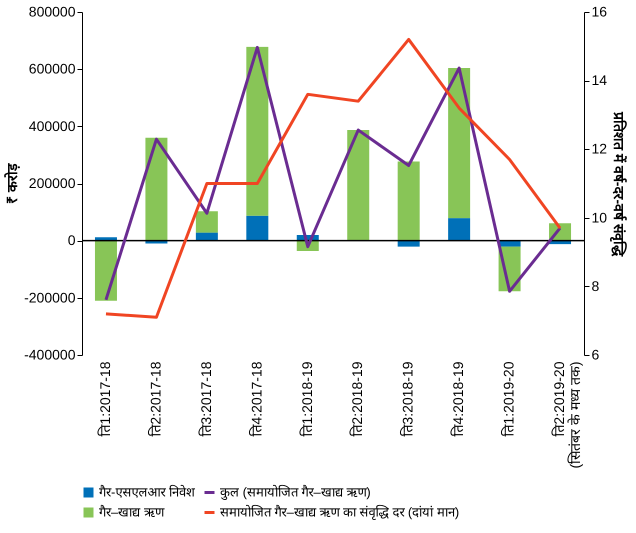 The height and width of the screenshot is (533, 636). What do you see at coordinates (357, 399) in the screenshot?
I see `x-tick-label: ति2:2018-19` at bounding box center [357, 399].